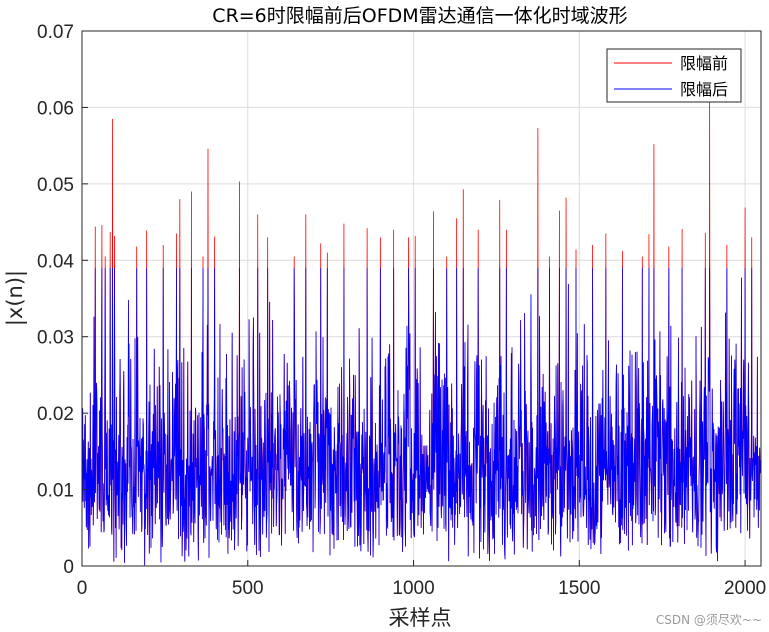  Describe the element at coordinates (704, 89) in the screenshot. I see `legend-label-after: 限幅后` at that location.